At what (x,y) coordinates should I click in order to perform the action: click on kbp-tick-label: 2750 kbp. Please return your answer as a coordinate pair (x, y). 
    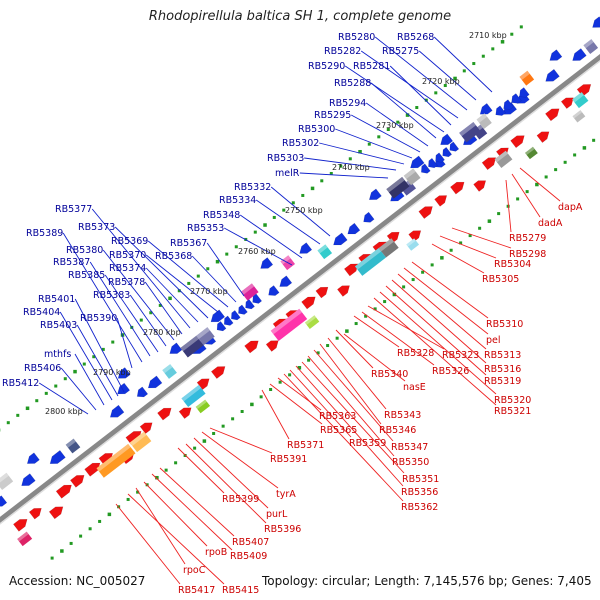
    Looking at the image, I should click on (304, 210).